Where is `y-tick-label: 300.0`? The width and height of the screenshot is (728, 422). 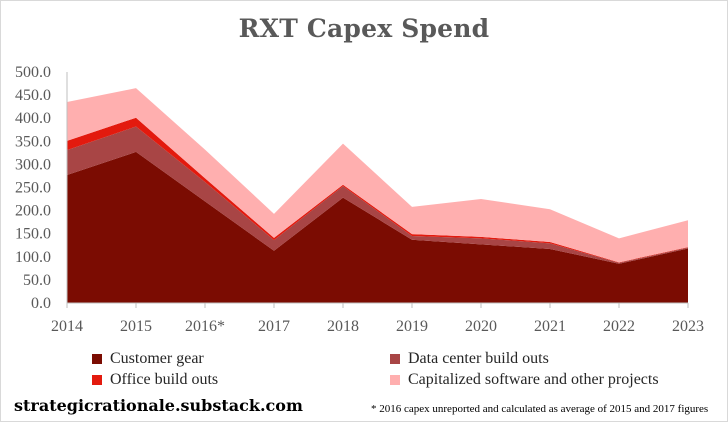
y-tick-label: 300.0 is located at coordinates (33, 164).